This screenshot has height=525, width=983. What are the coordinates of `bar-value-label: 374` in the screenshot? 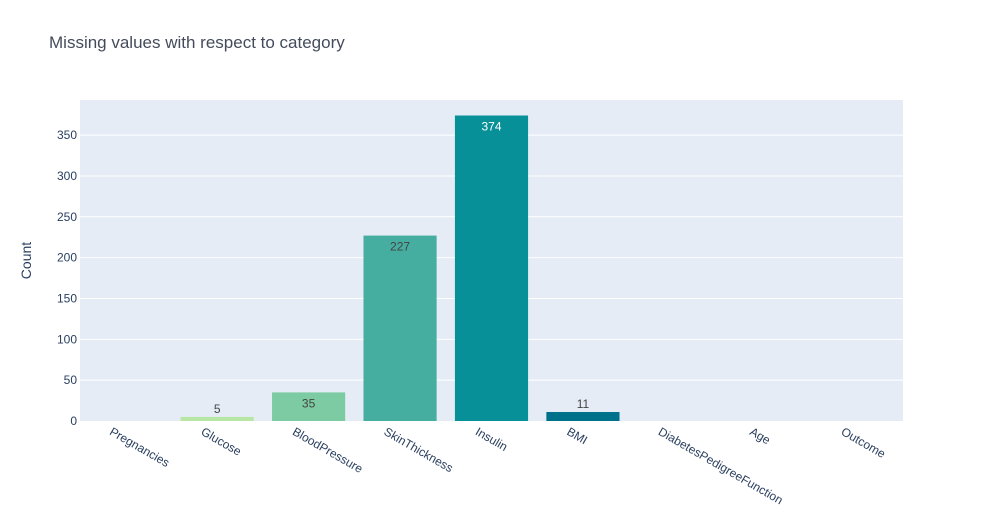 It's located at (491, 127).